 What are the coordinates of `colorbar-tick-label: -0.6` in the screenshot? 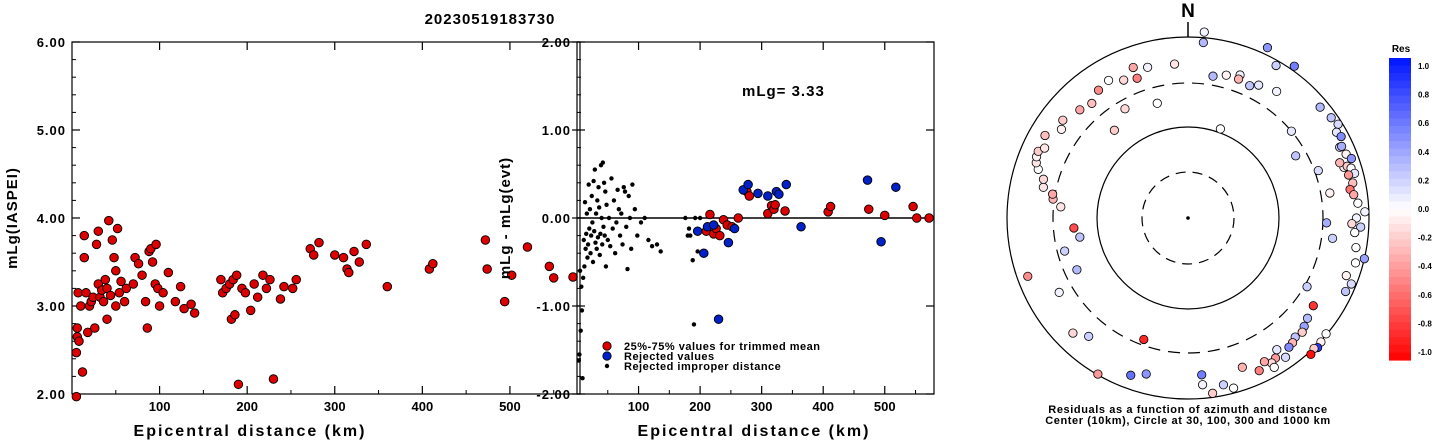 It's located at (1425, 295).